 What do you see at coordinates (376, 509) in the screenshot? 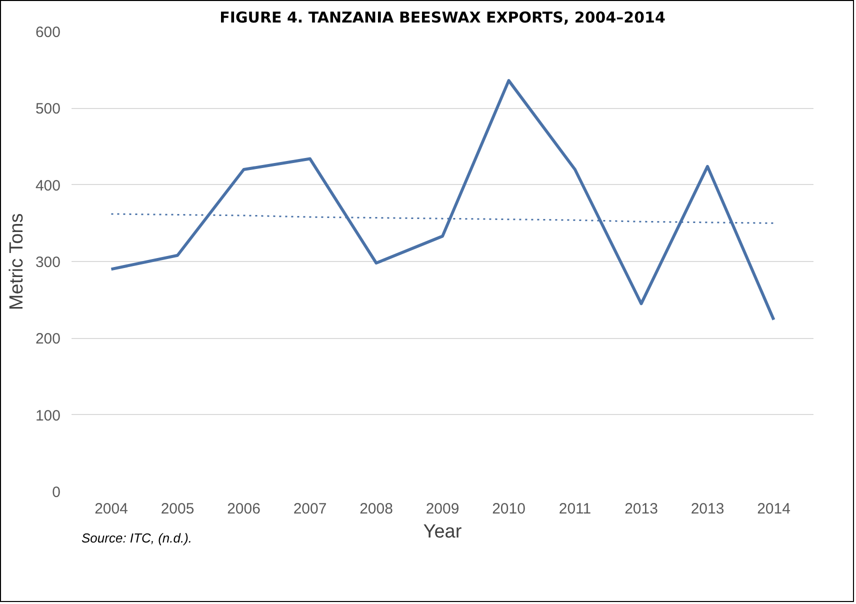
I see `x-tick-label: 2008` at bounding box center [376, 509].